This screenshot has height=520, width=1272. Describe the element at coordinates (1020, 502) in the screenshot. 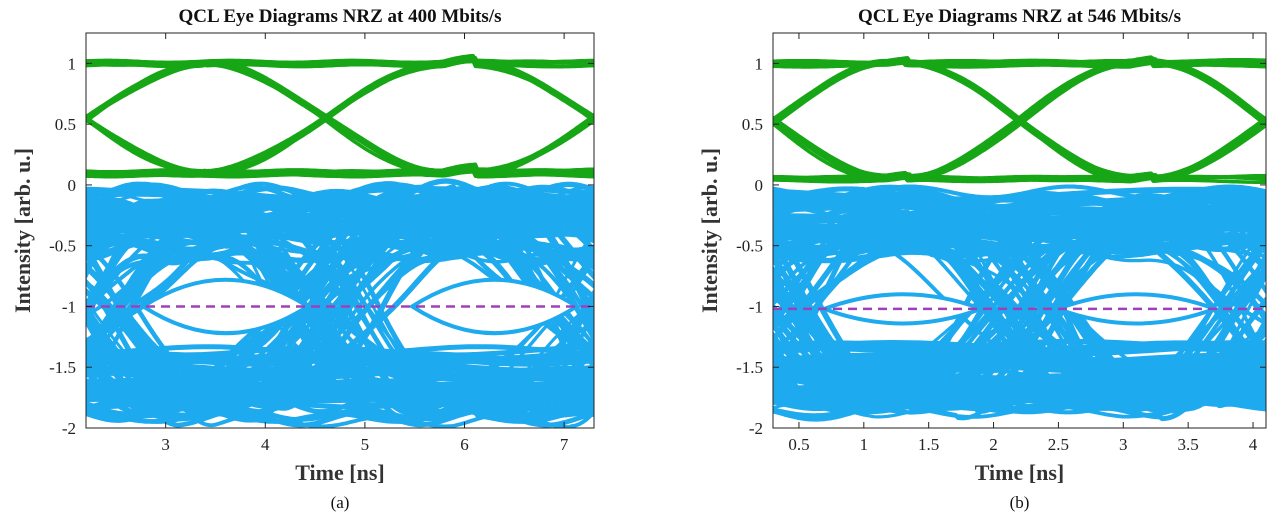

I see `panel-caption: (b)` at that location.